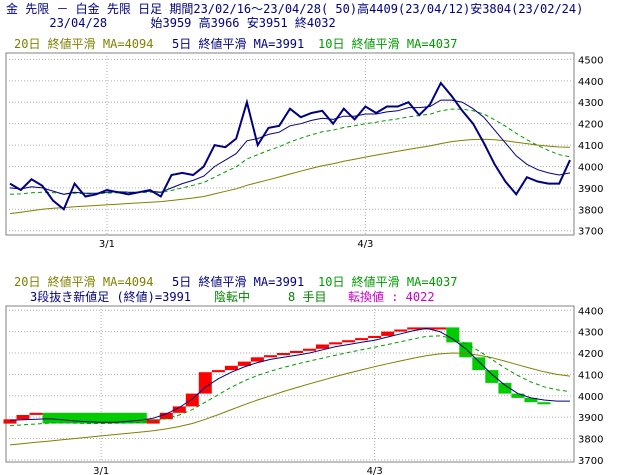  I want to click on legend-ma20: 20日 終値平滑 MA=4094, so click(83, 43).